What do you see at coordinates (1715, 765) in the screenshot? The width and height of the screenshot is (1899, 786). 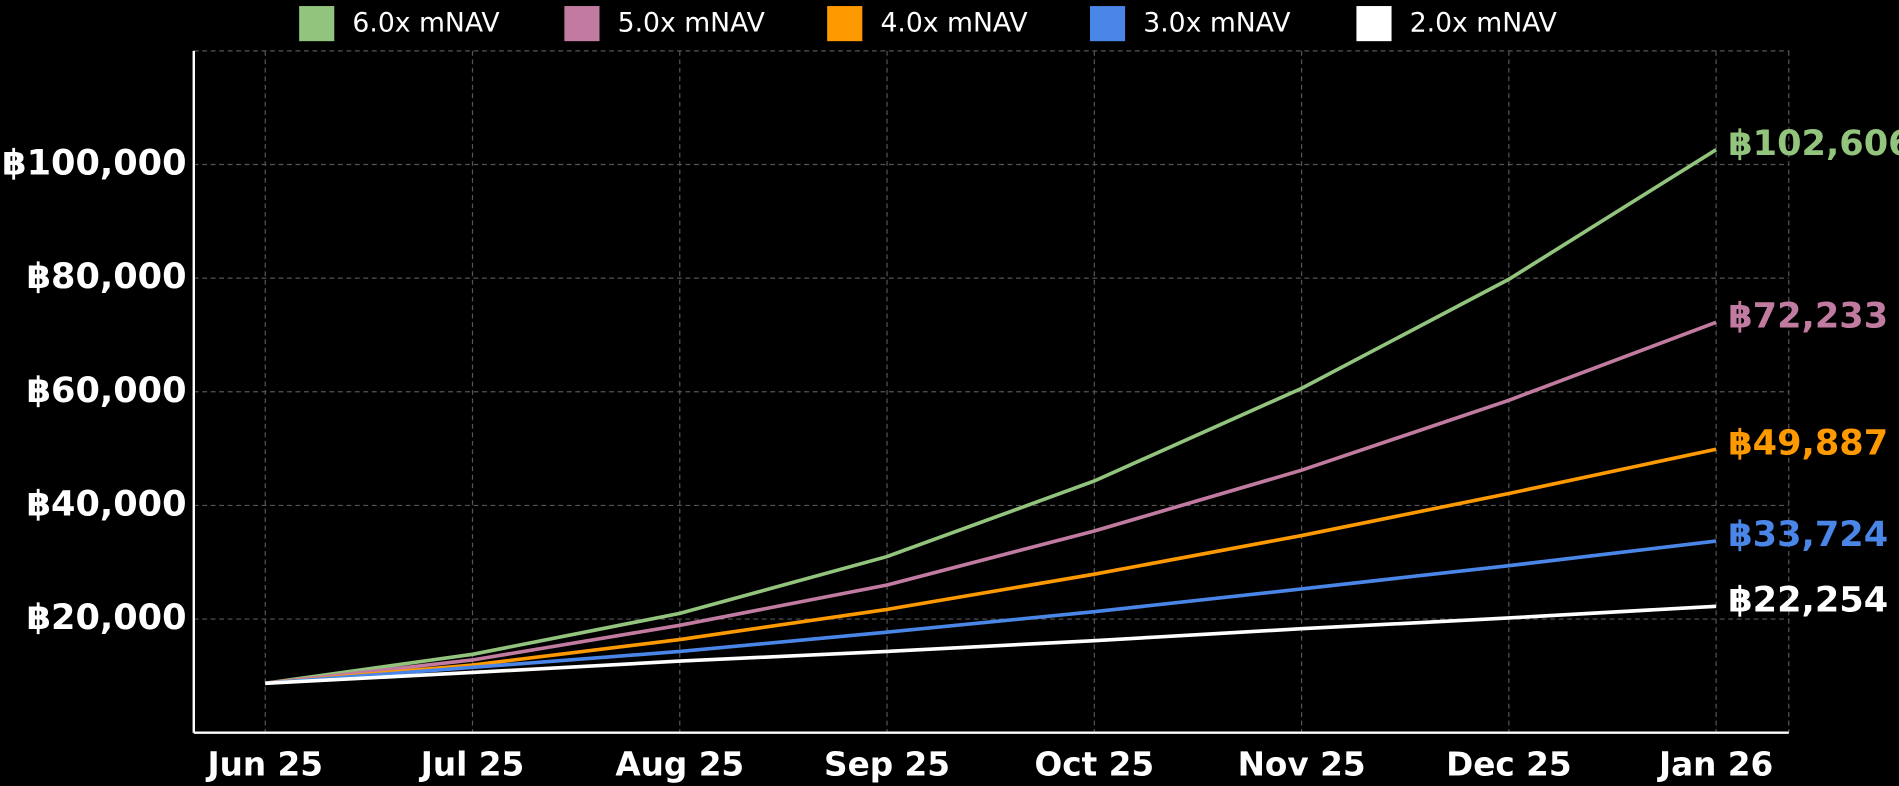 I see `x-tick-label: Jan 26` at bounding box center [1715, 765].